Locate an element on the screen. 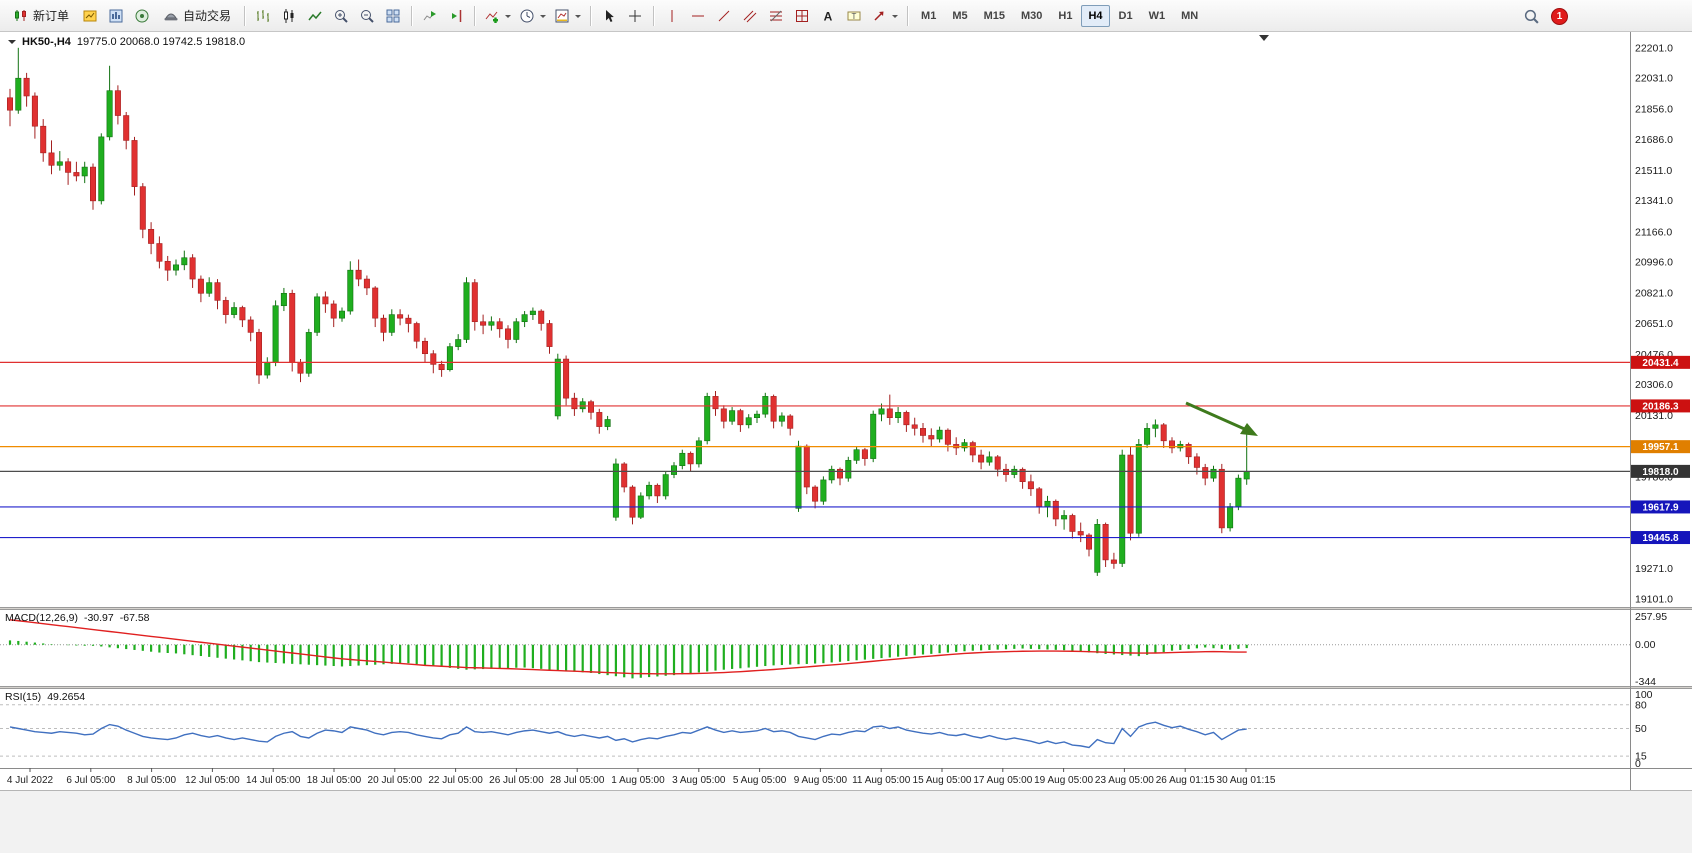  crosshair-button is located at coordinates (635, 16).